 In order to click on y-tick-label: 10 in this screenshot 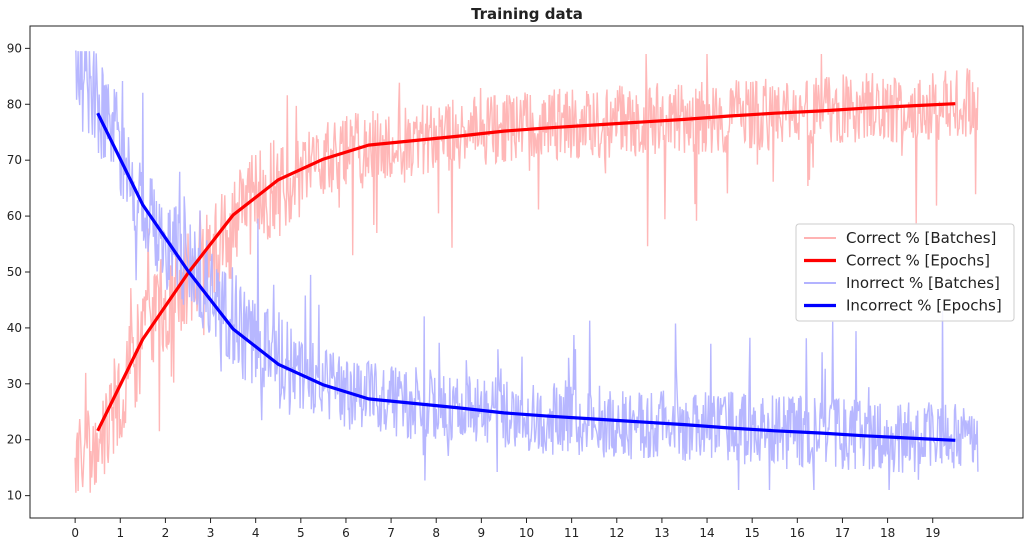, I will do `click(14, 496)`.